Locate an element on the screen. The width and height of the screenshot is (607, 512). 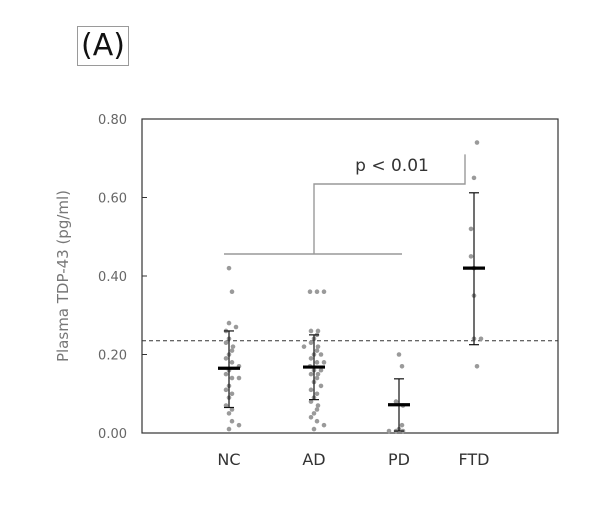
x-category-label: PD is located at coordinates (399, 459).